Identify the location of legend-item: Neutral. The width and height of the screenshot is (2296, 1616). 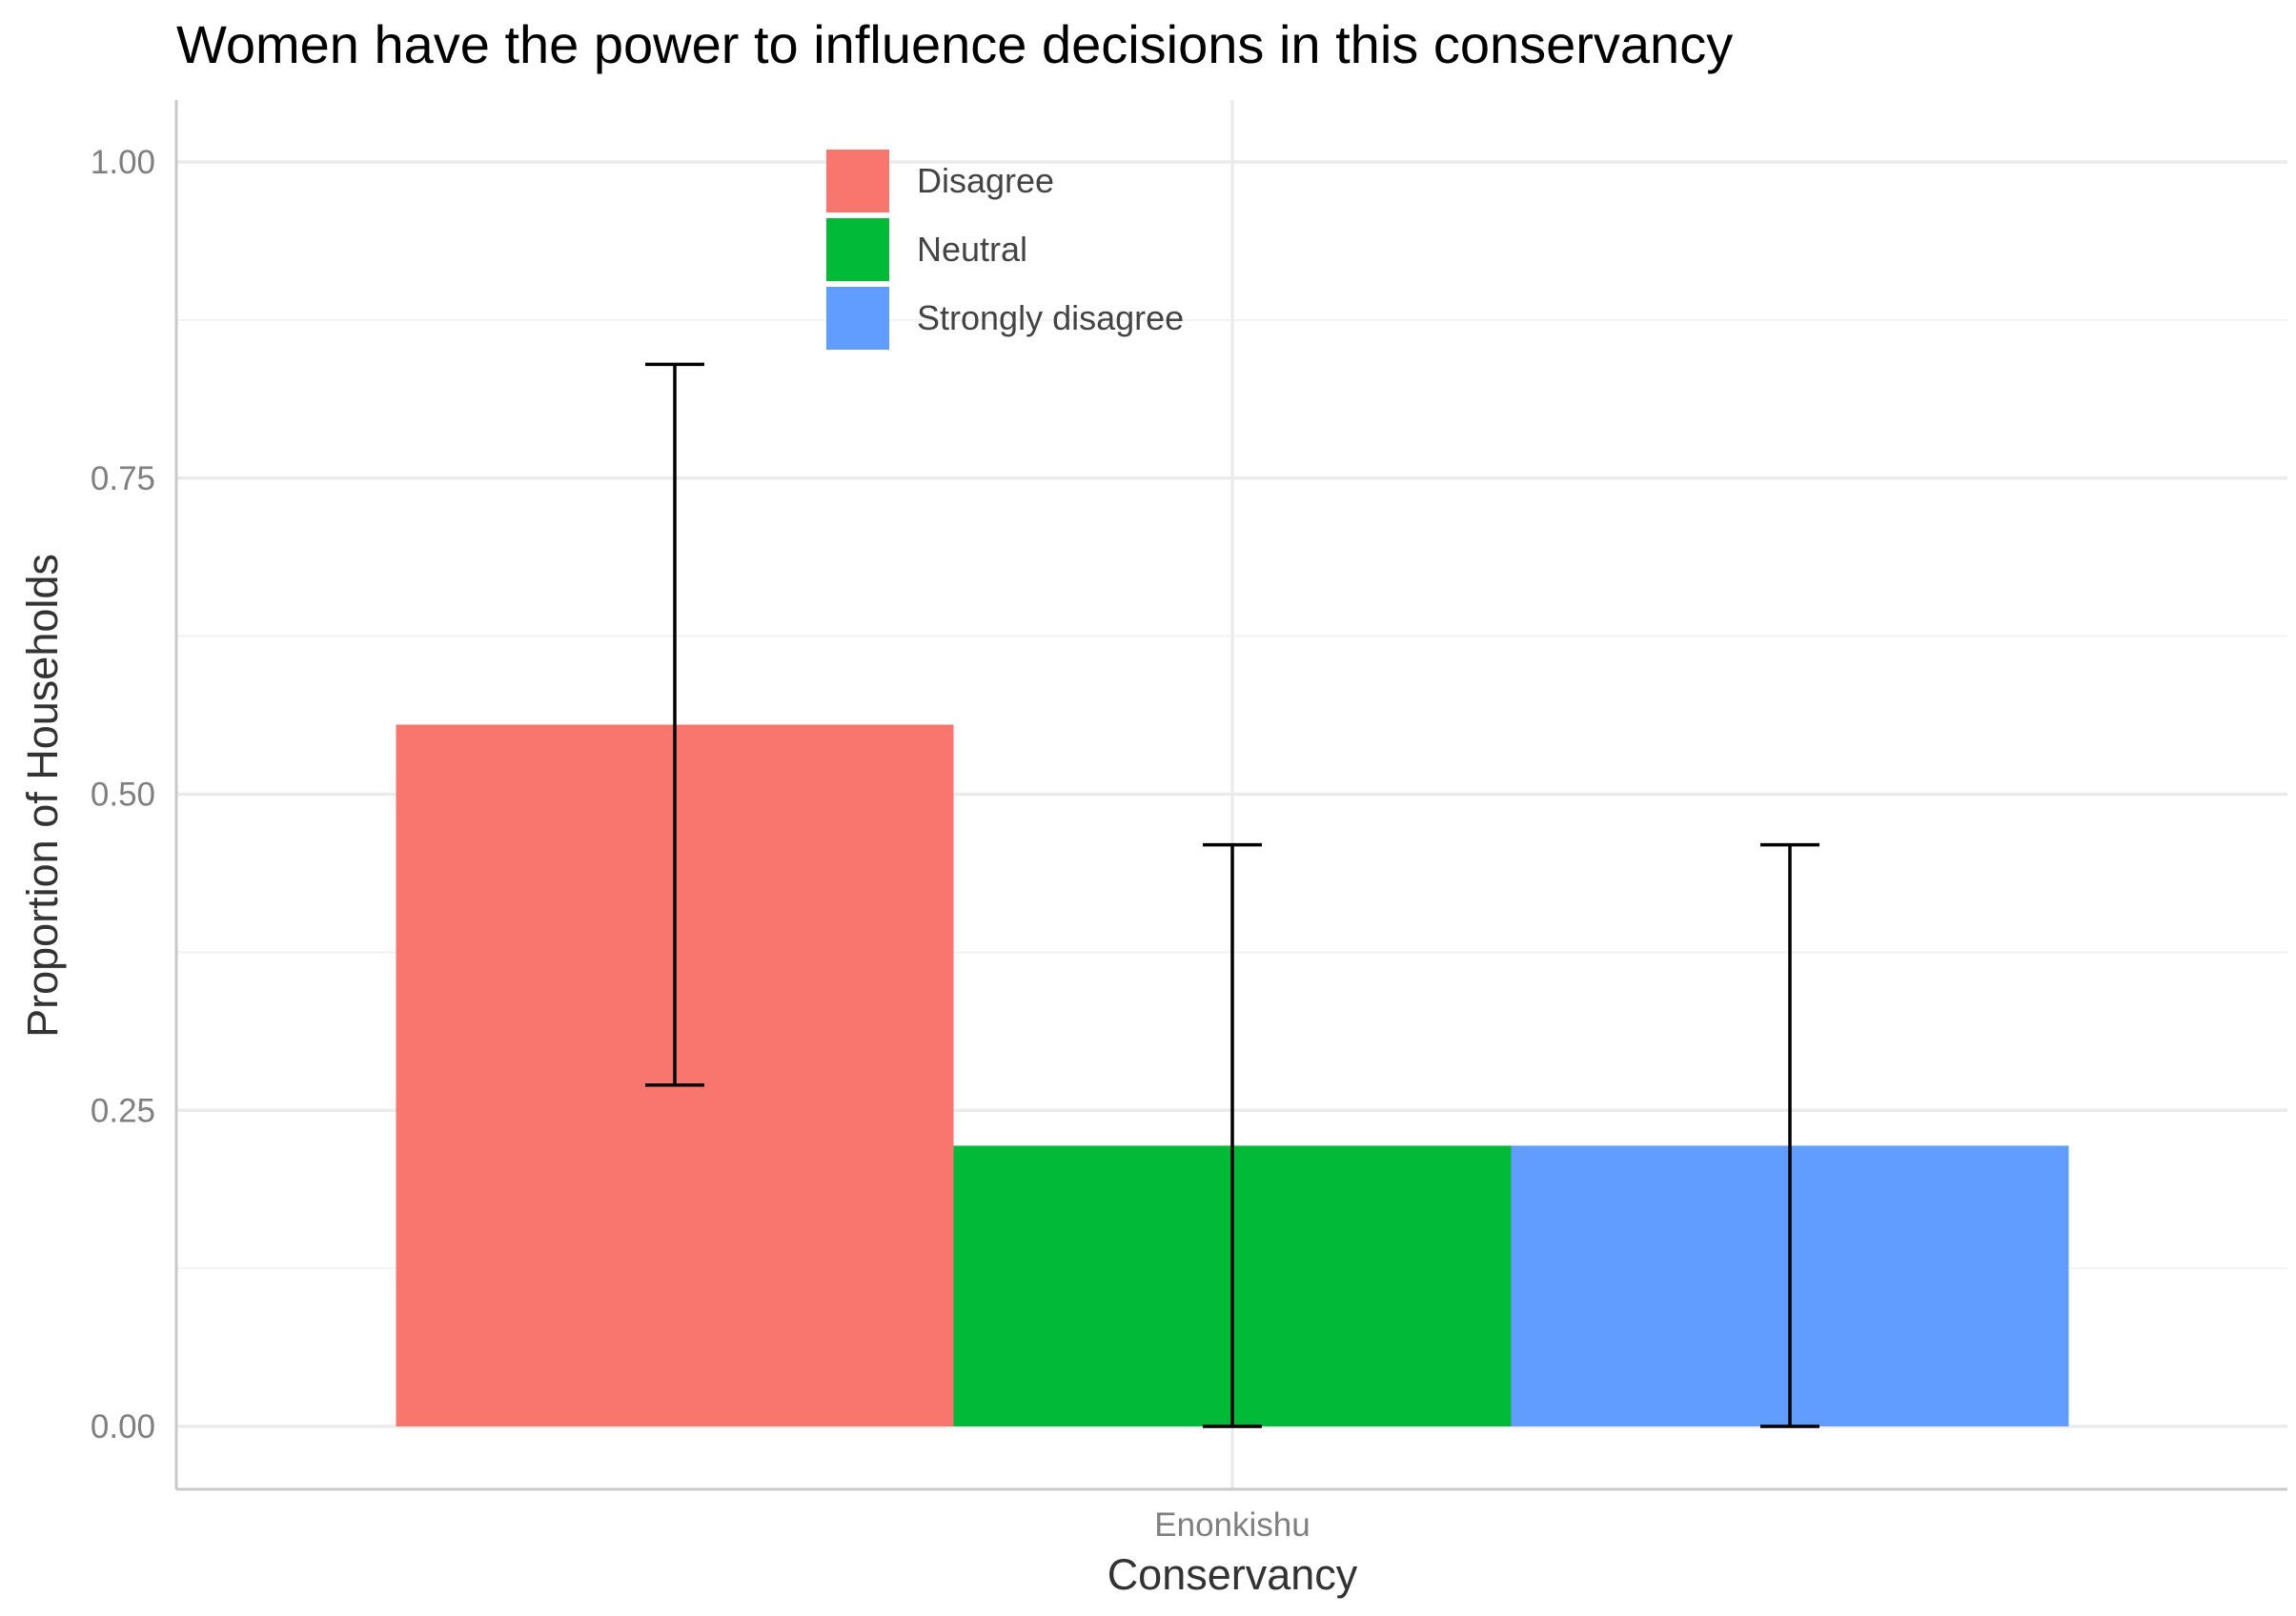
(926, 250).